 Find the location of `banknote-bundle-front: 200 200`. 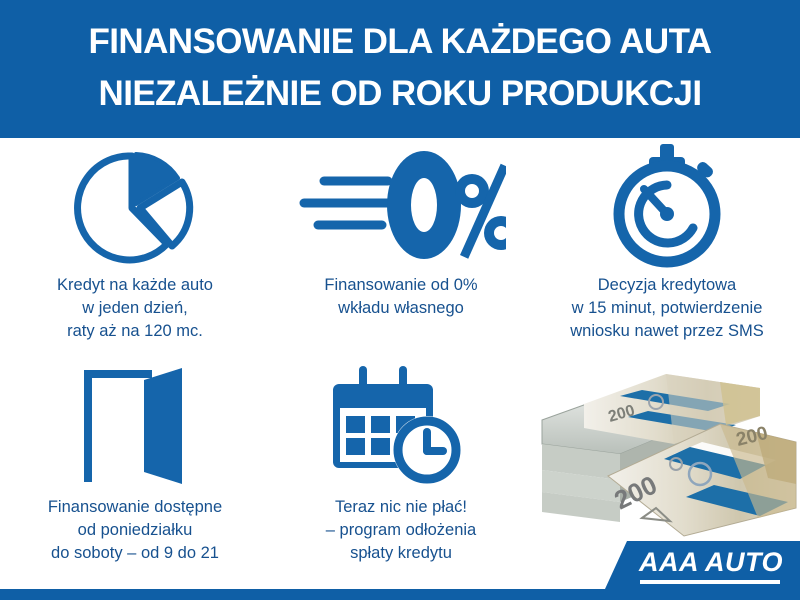

banknote-bundle-front: 200 200 is located at coordinates (702, 480).